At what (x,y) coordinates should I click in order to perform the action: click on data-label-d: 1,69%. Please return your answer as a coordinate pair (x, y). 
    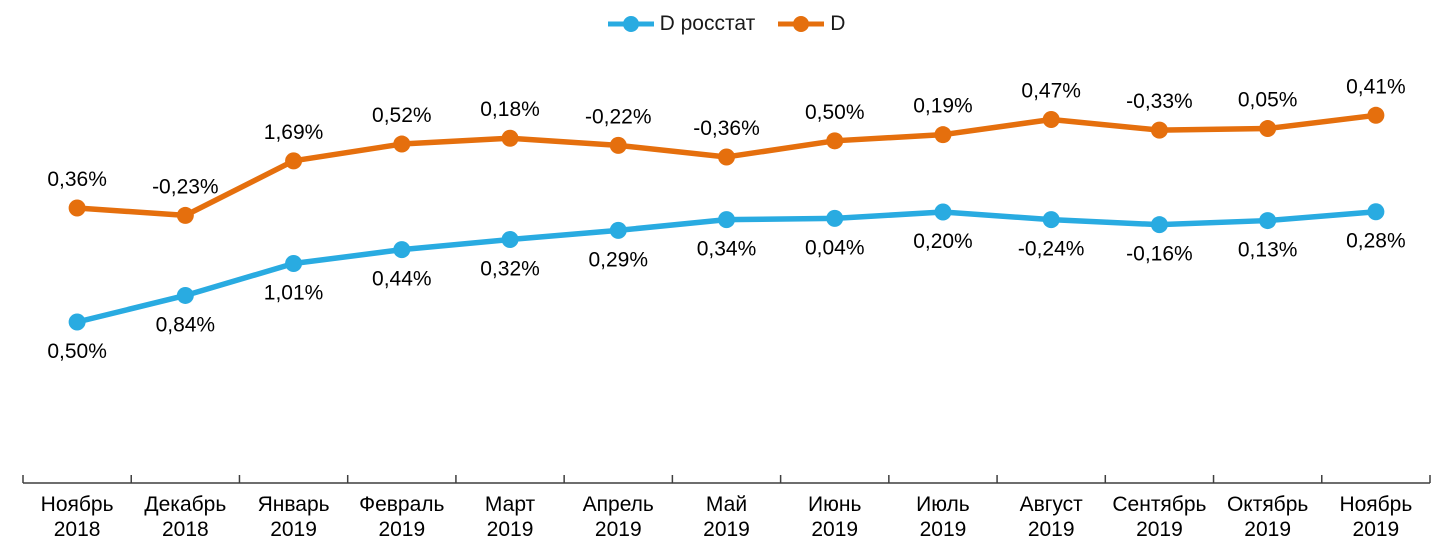
    Looking at the image, I should click on (294, 132).